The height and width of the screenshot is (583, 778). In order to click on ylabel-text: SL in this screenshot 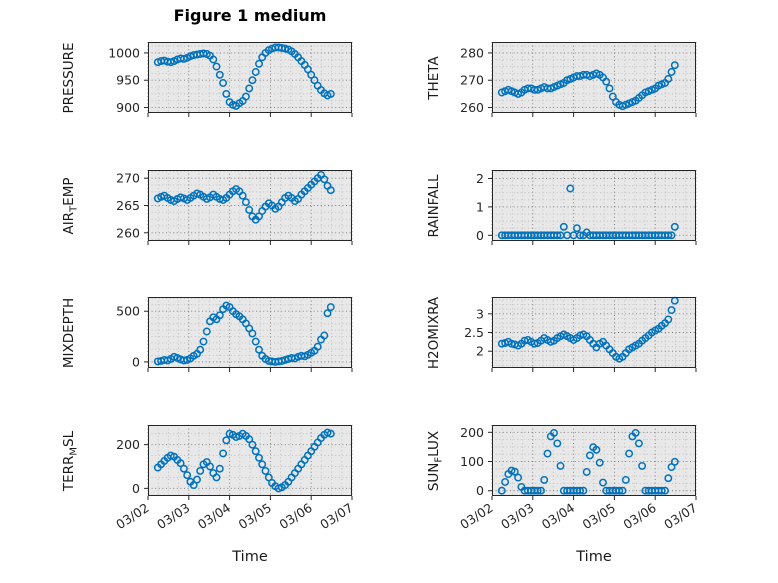, I will do `click(69, 438)`.